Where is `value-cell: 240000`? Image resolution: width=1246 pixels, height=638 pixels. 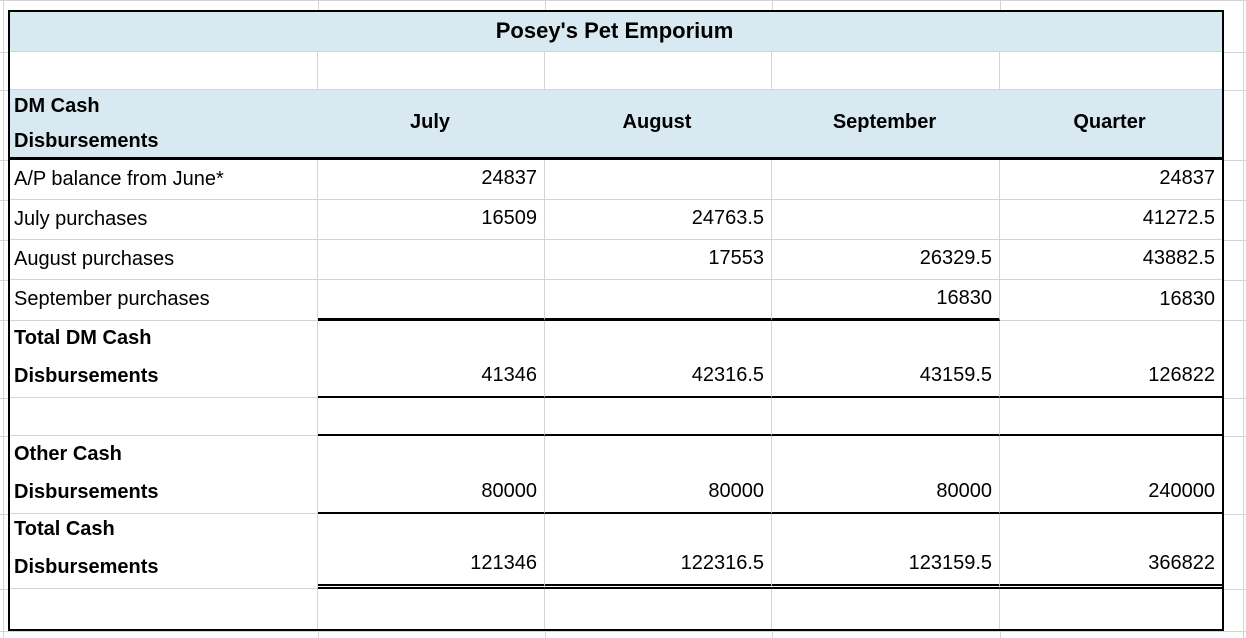
value-cell: 240000 is located at coordinates (1111, 475).